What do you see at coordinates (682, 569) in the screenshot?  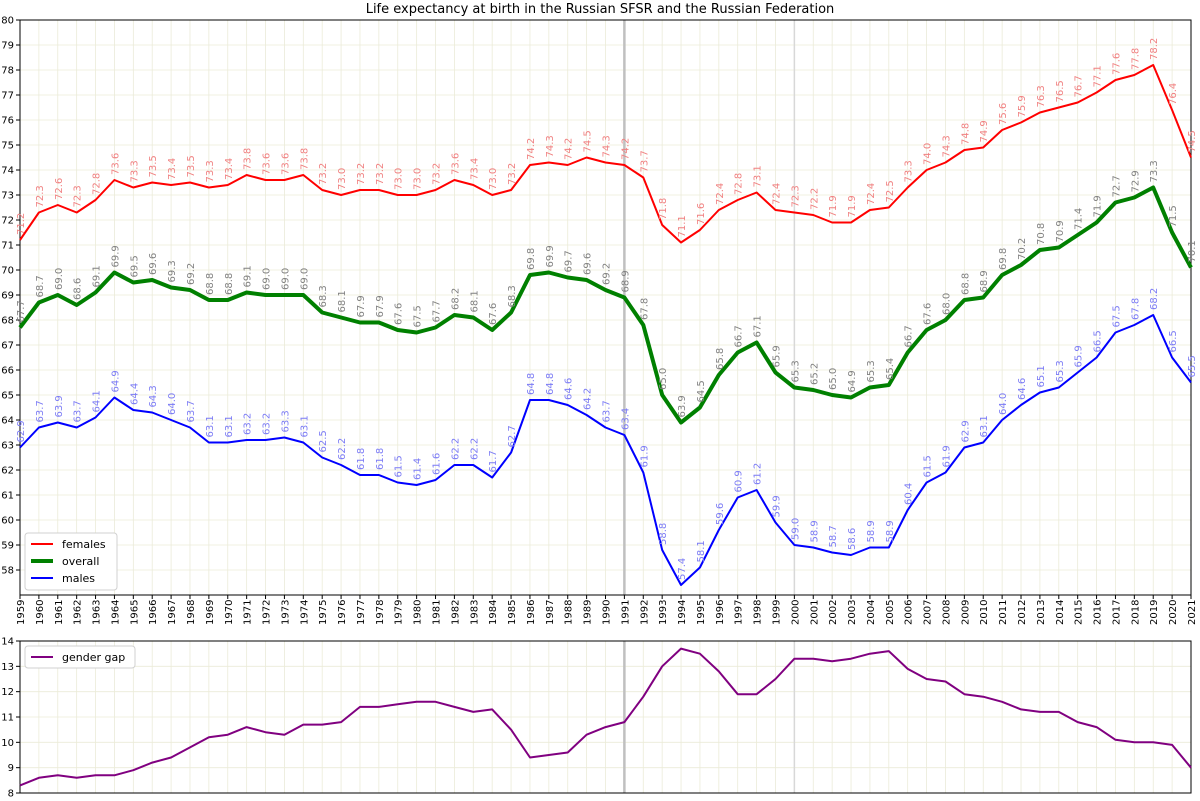 I see `data-label-males: 57.4` at bounding box center [682, 569].